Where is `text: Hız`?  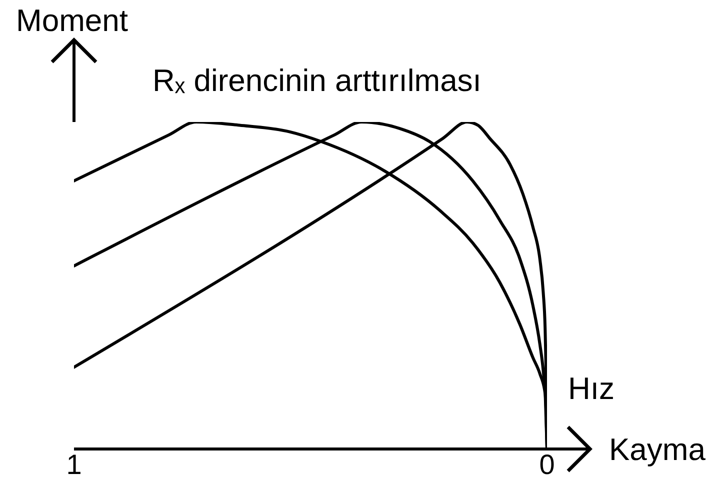 text: Hız is located at coordinates (591, 388).